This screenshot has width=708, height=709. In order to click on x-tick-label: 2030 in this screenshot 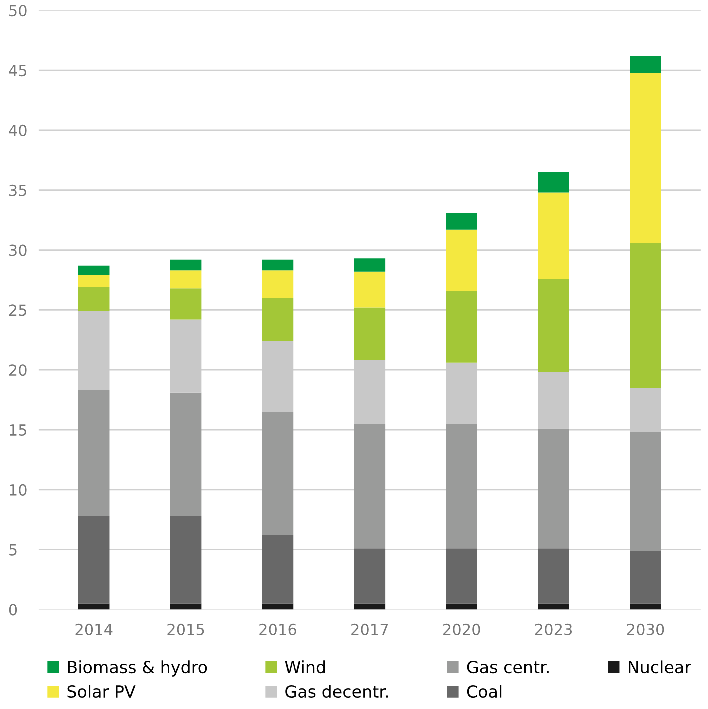, I will do `click(645, 630)`.